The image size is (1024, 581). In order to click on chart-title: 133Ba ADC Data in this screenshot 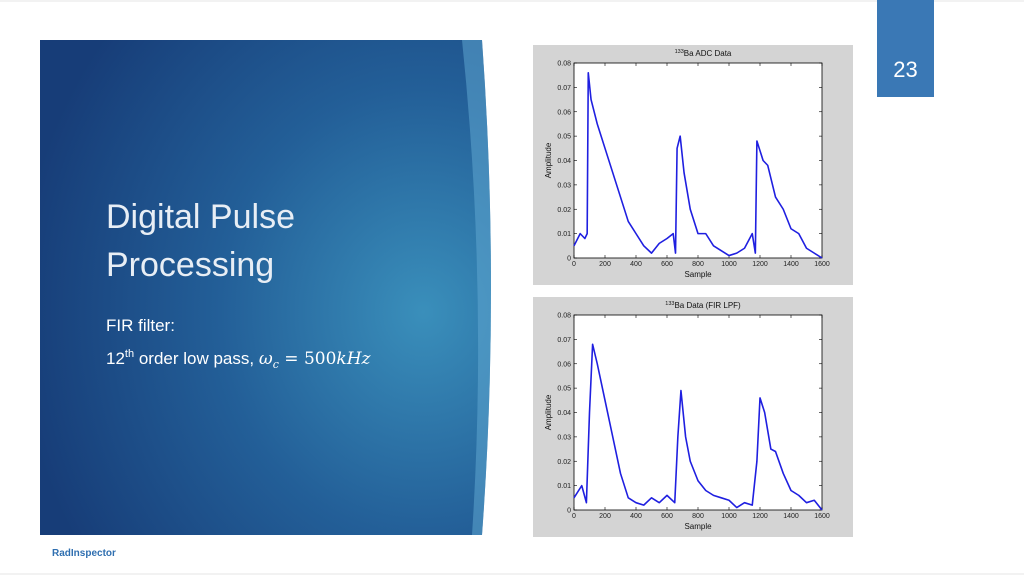, I will do `click(703, 53)`.